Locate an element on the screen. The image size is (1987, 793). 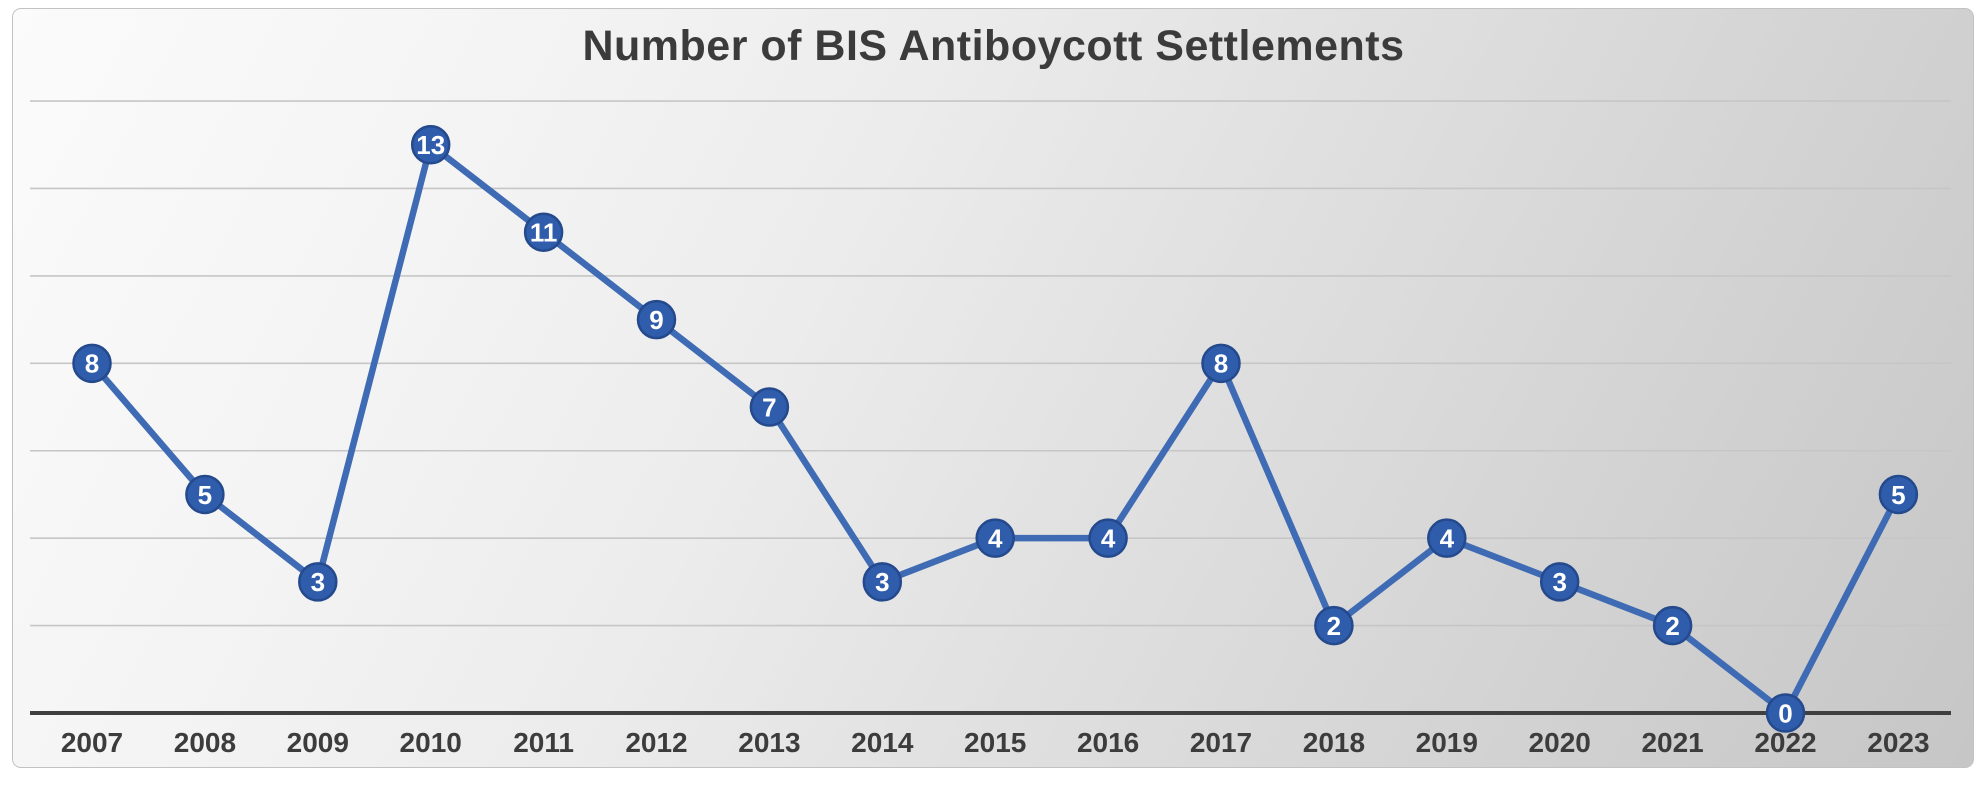
x-axis-tick-label: 2021 is located at coordinates (1672, 742).